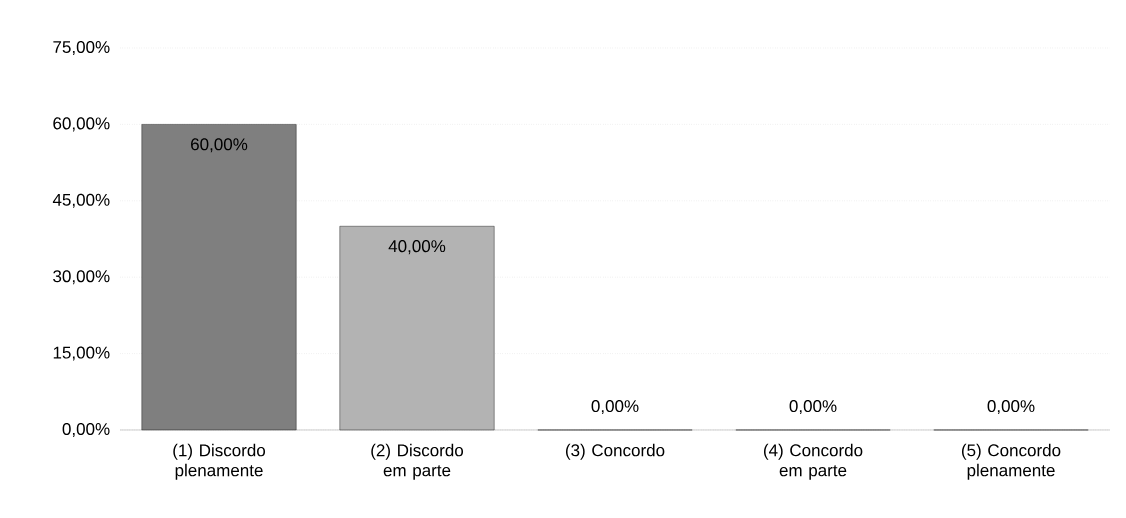  Describe the element at coordinates (86, 429) in the screenshot. I see `y-tick-label: 0,00%` at that location.